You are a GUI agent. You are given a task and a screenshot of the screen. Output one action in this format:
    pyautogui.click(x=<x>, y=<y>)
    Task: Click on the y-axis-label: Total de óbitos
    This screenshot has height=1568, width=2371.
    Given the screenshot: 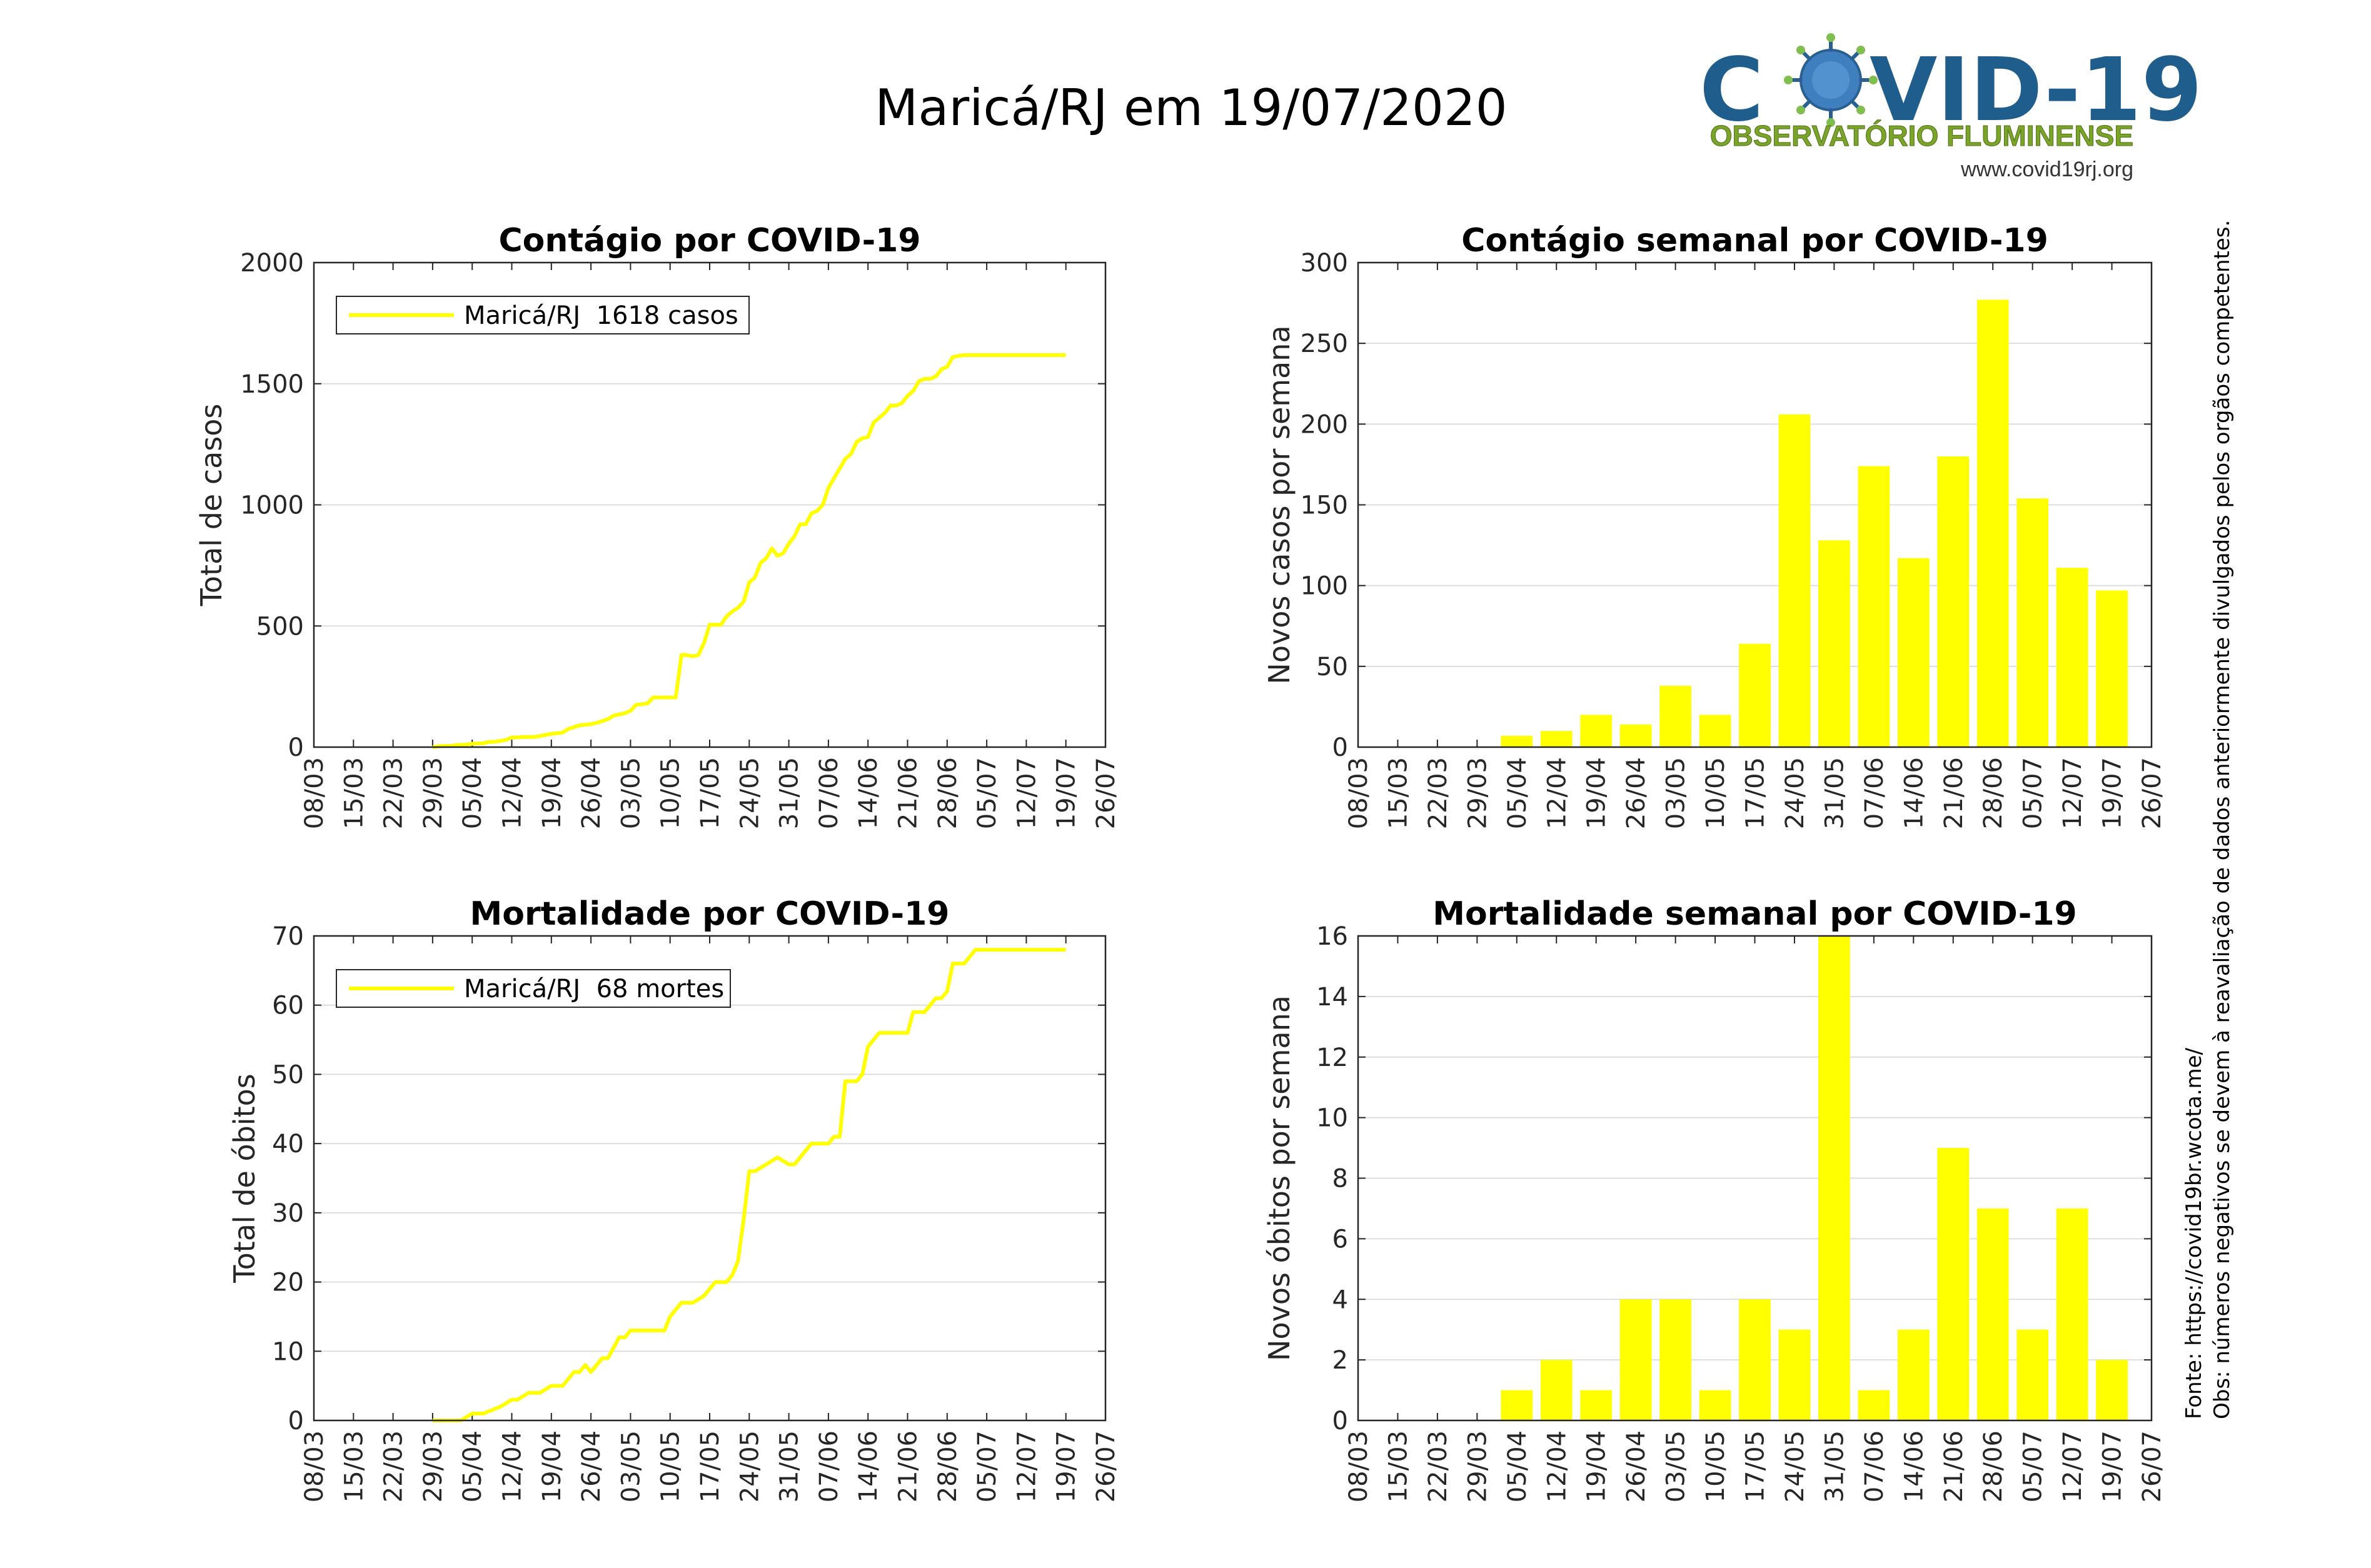 What is the action you would take?
    pyautogui.click(x=245, y=1178)
    